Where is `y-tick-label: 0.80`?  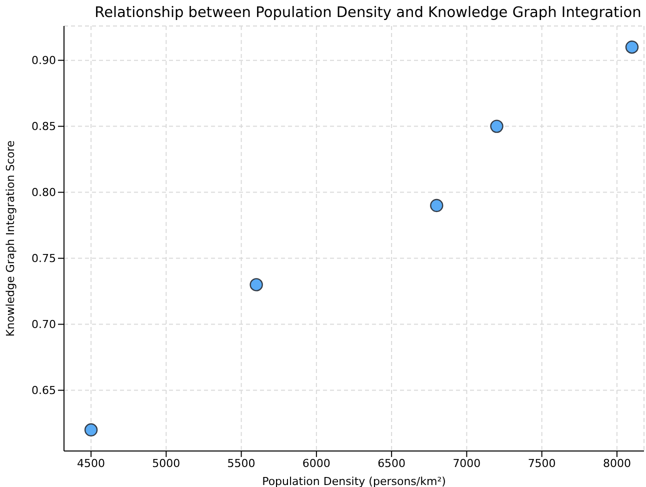
y-tick-label: 0.80 is located at coordinates (44, 193).